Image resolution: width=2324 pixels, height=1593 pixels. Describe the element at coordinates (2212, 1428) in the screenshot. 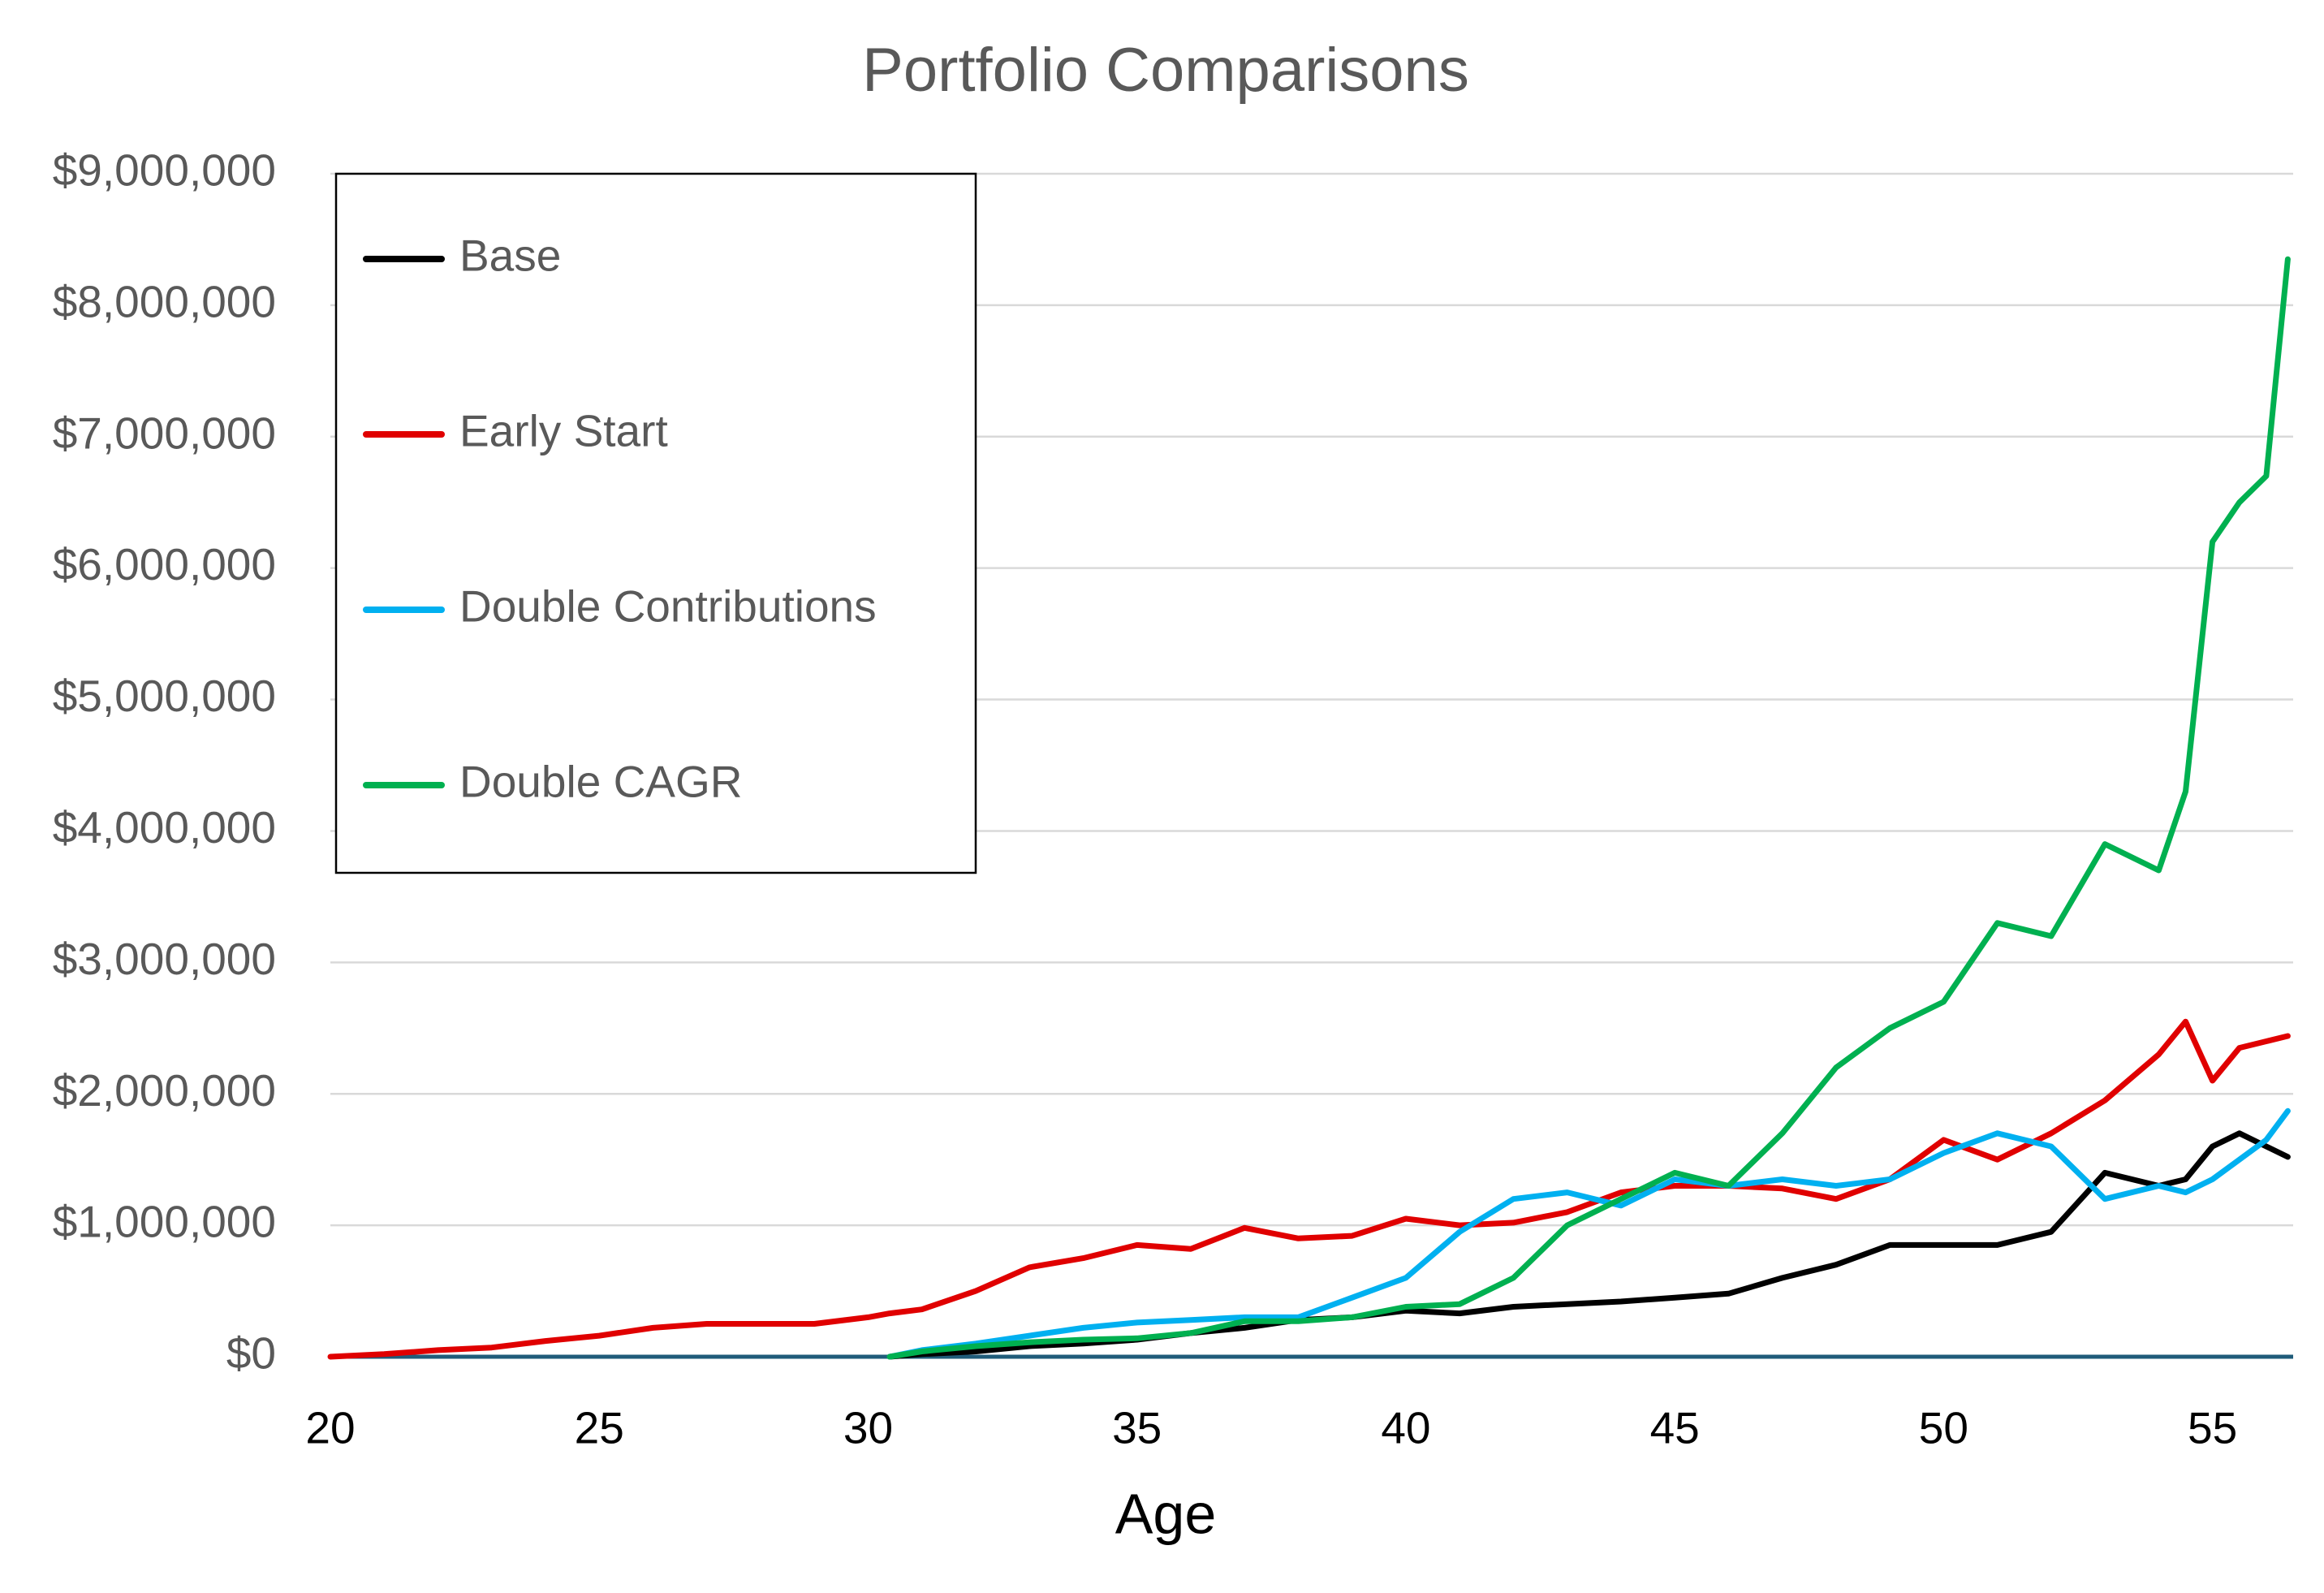

I see `x-tick-label: 55` at that location.